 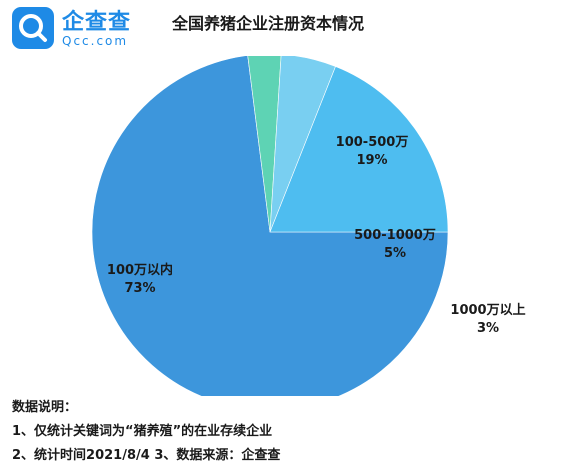 I want to click on notes-heading: 数据说明：, so click(x=45, y=407).